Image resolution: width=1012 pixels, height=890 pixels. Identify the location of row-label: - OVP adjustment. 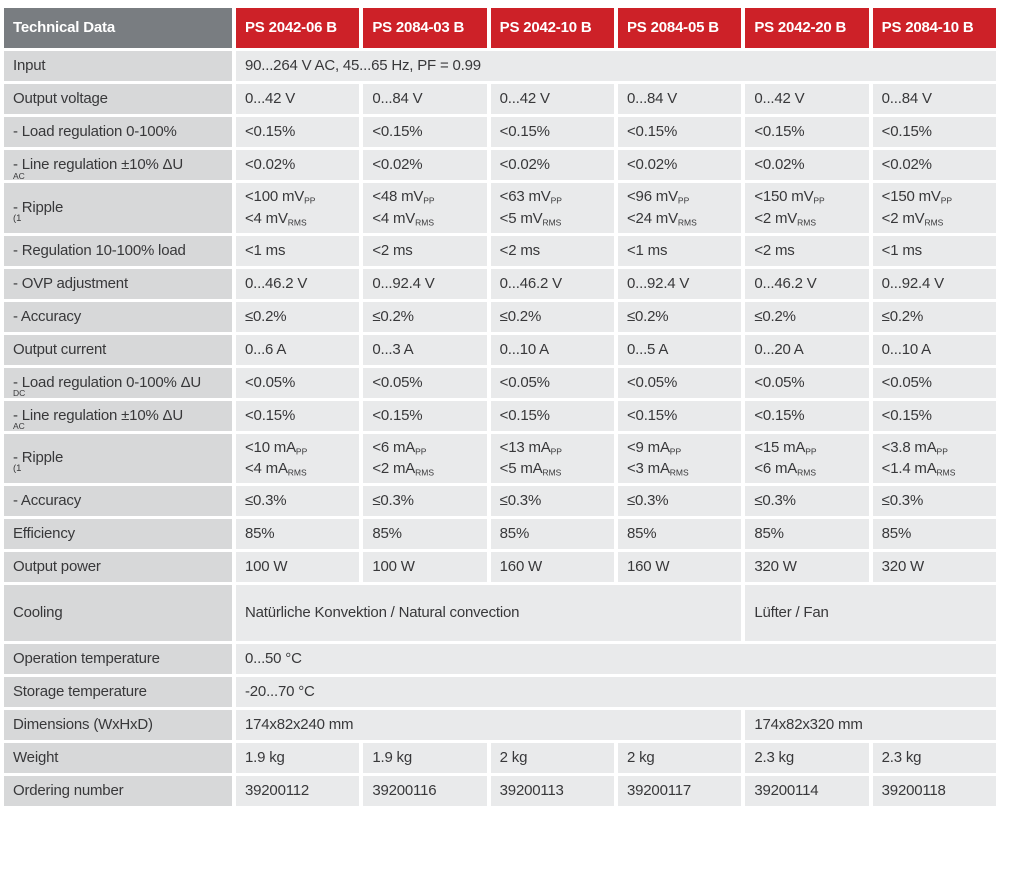
(118, 283).